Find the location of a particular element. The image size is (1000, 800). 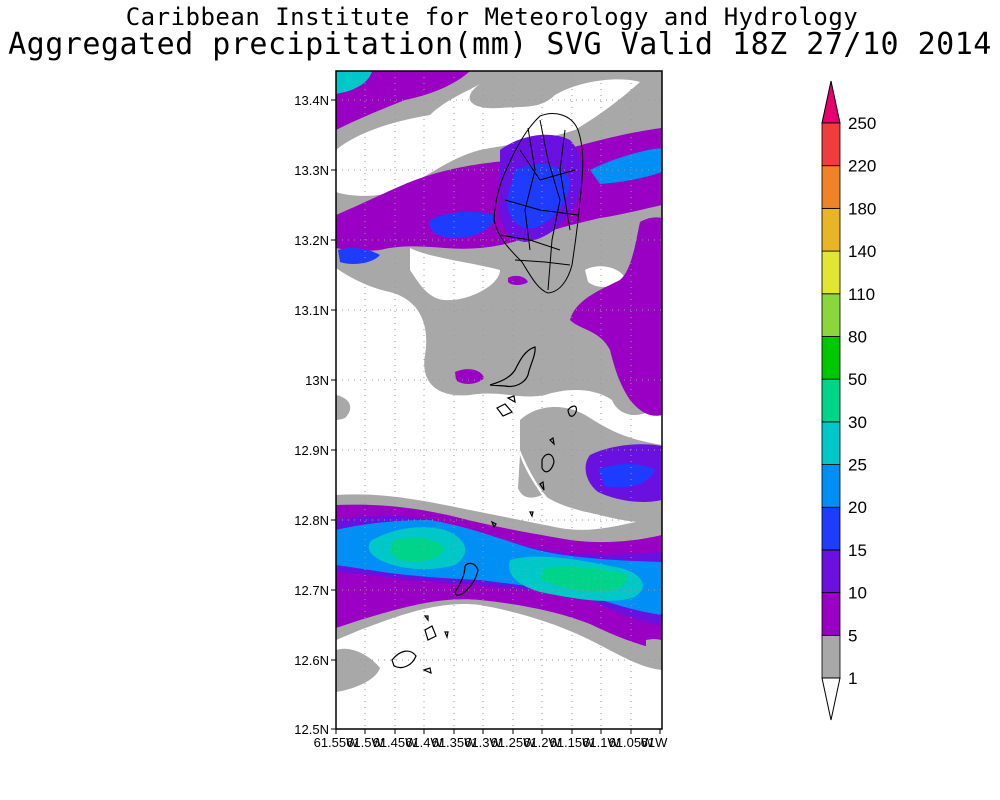

colorbar-level-label: 15 is located at coordinates (857, 550).